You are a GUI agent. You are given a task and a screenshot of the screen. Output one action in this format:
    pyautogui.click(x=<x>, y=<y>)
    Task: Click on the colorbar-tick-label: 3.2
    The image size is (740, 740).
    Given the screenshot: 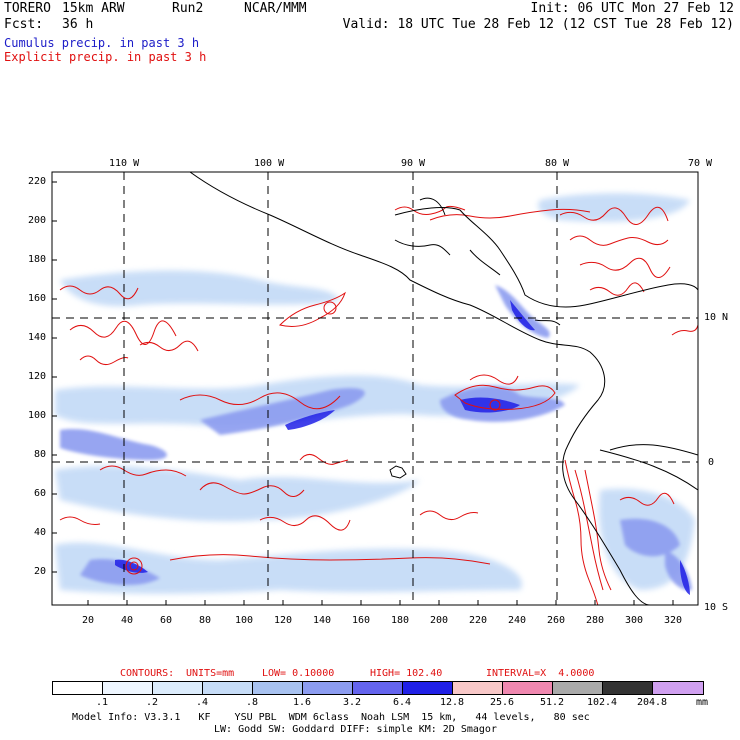 What is the action you would take?
    pyautogui.click(x=352, y=702)
    